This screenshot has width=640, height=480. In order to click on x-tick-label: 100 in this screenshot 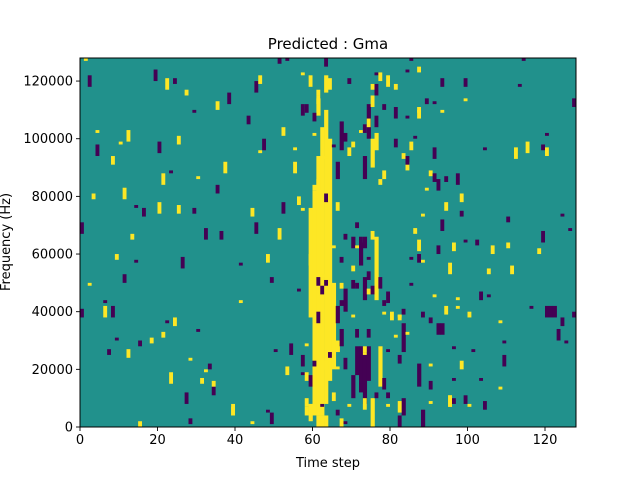, I will do `click(467, 440)`.